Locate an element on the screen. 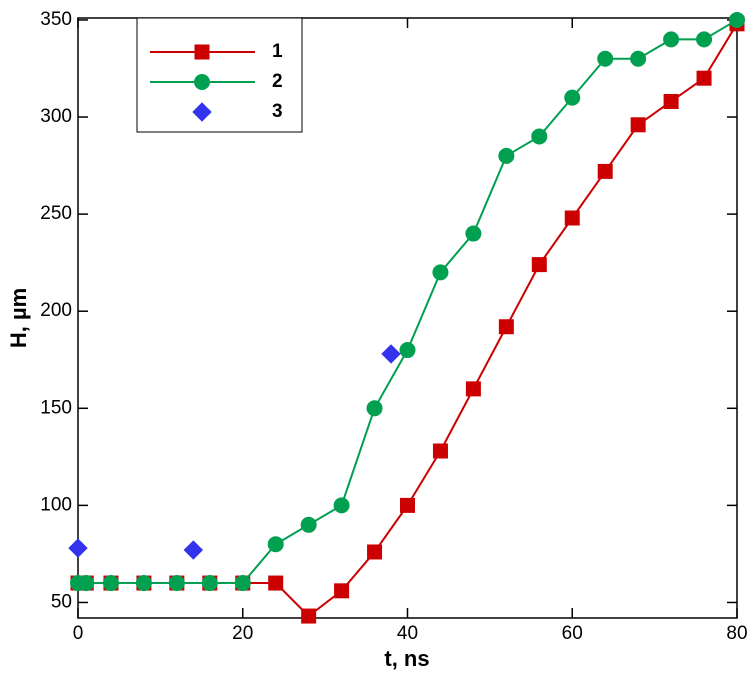 This screenshot has height=683, width=753. x-axis-title: t, ns is located at coordinates (406, 658).